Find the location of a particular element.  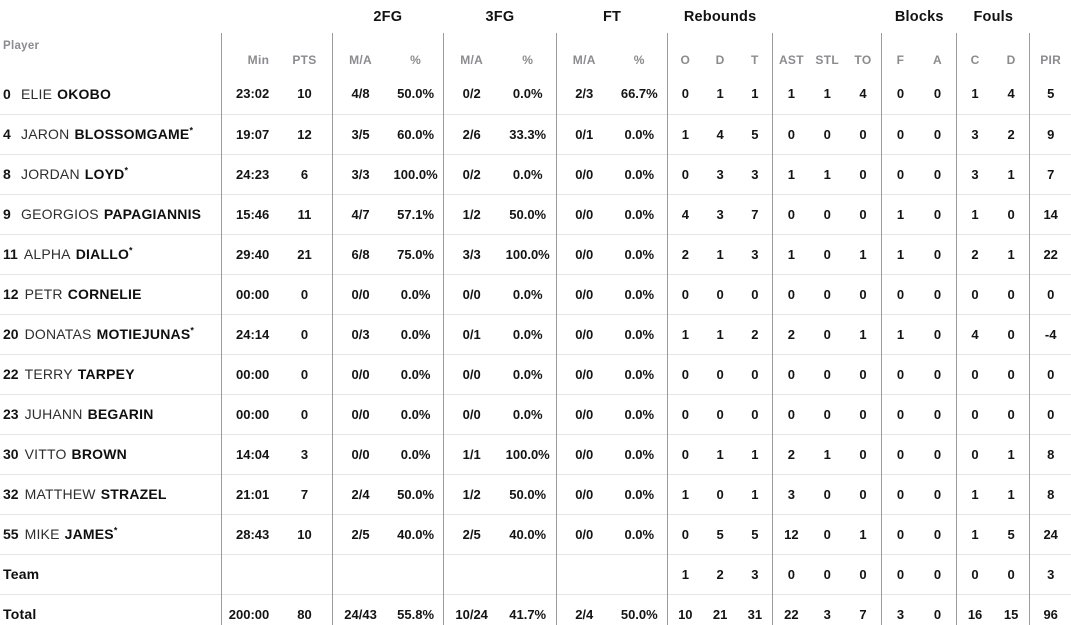

player-last-name: BEGARIN is located at coordinates (120, 414).